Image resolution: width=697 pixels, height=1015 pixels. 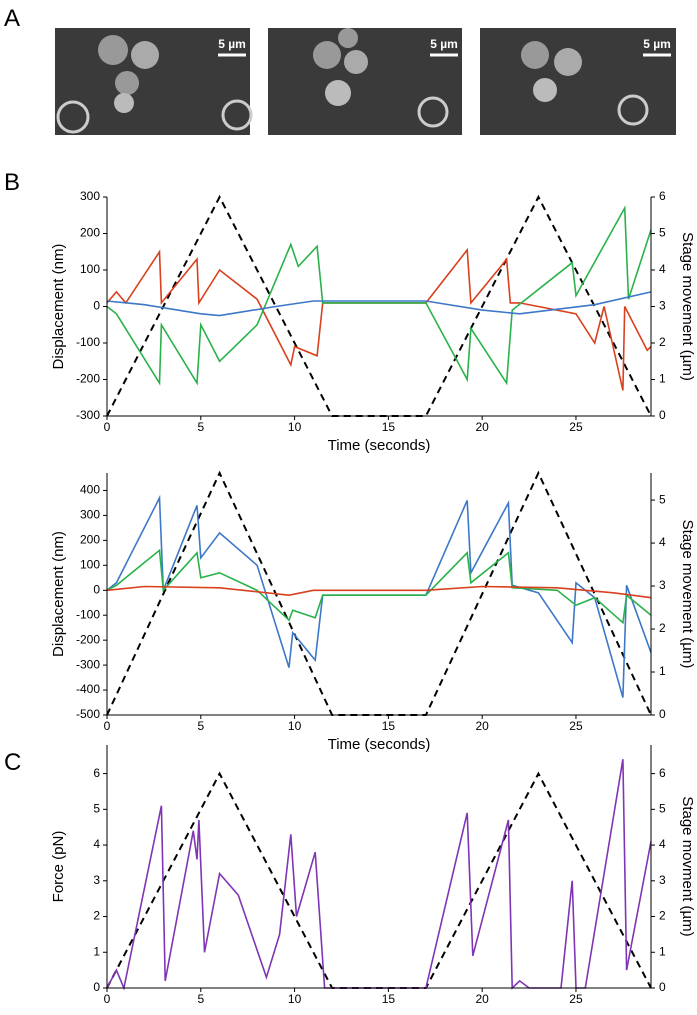 I want to click on panel-label: B, so click(x=12, y=182).